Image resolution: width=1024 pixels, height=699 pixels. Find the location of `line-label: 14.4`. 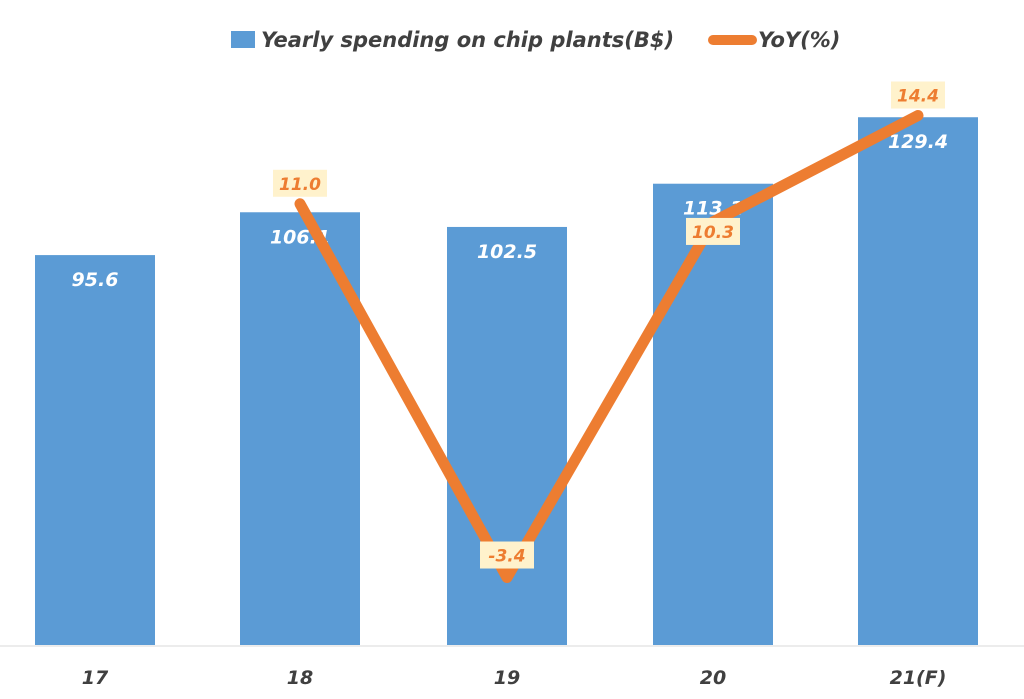

line-label: 14.4 is located at coordinates (918, 95).